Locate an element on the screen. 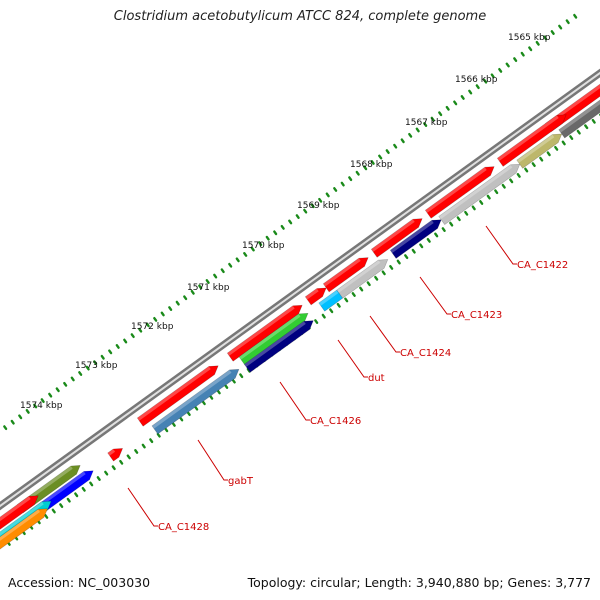 The height and width of the screenshot is (600, 600). gene-label: gabT is located at coordinates (241, 481).